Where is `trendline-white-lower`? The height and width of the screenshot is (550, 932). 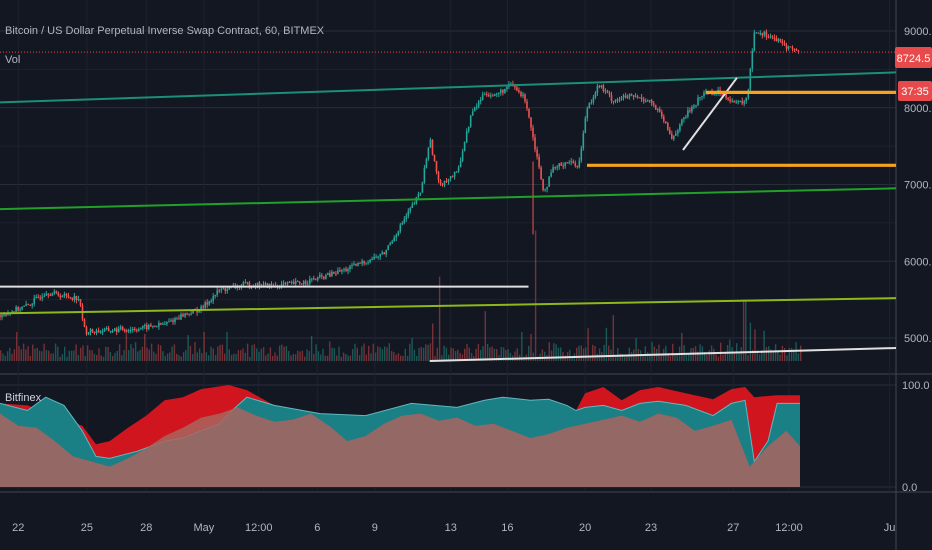
trendline-white-lower is located at coordinates (663, 354).